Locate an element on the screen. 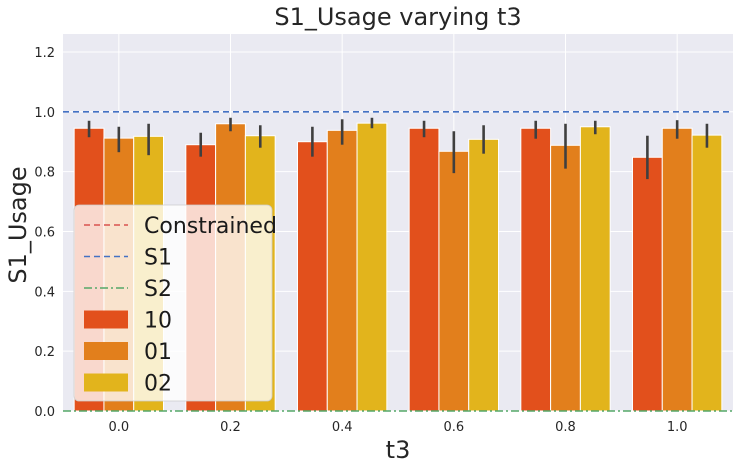  y-tick-label: 0.0 is located at coordinates (44, 412).